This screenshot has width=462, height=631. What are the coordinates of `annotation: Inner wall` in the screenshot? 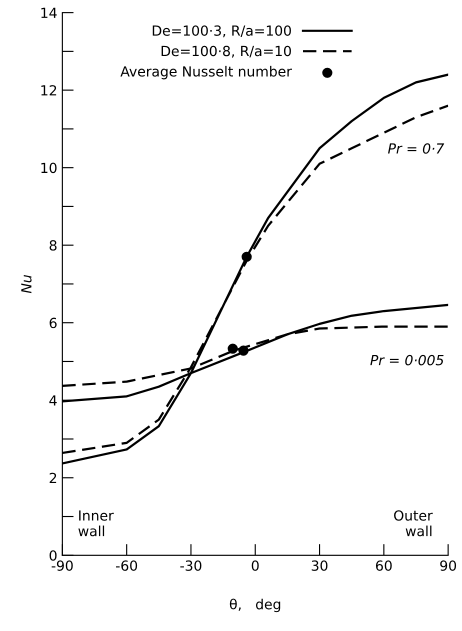 It's located at (96, 523).